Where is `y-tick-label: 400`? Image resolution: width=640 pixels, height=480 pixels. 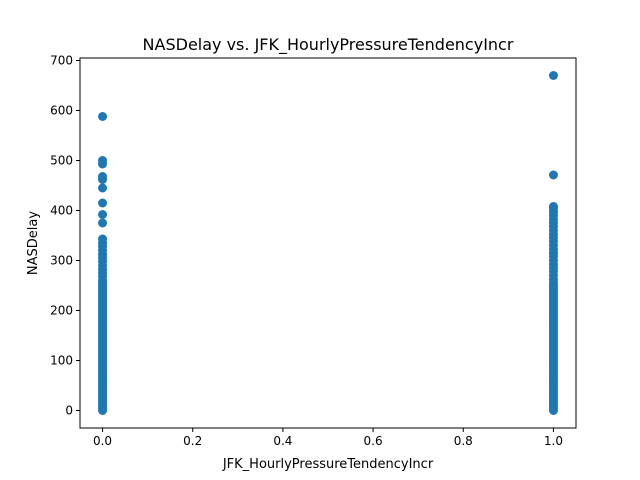 y-tick-label: 400 is located at coordinates (61, 211).